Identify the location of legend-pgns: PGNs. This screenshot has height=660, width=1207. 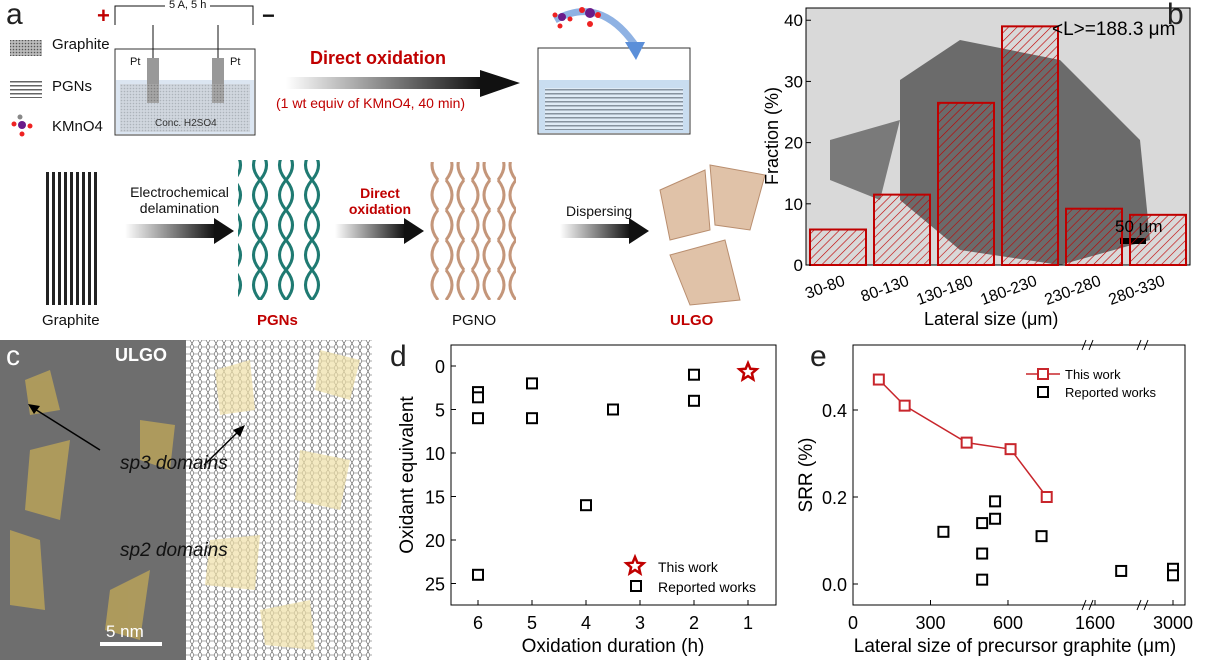
(72, 86).